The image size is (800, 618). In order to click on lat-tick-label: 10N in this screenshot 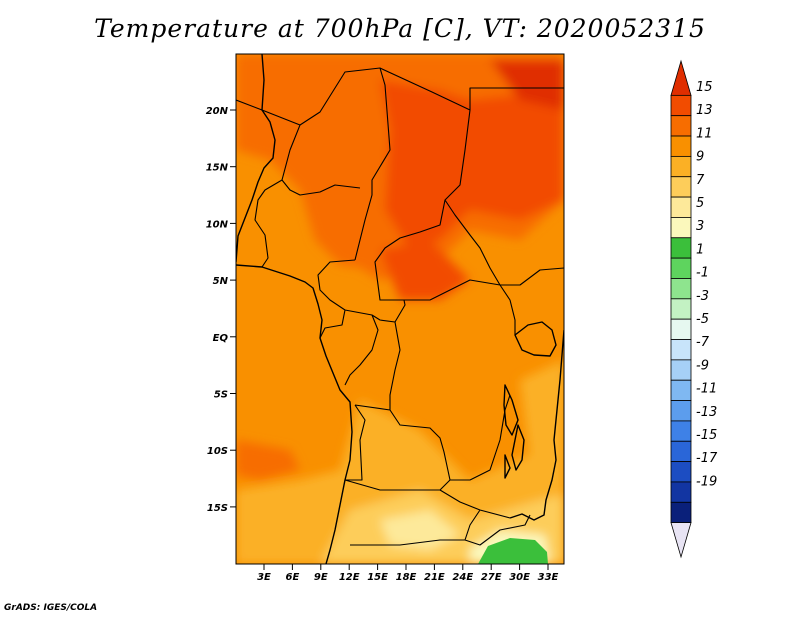, I will do `click(217, 224)`.